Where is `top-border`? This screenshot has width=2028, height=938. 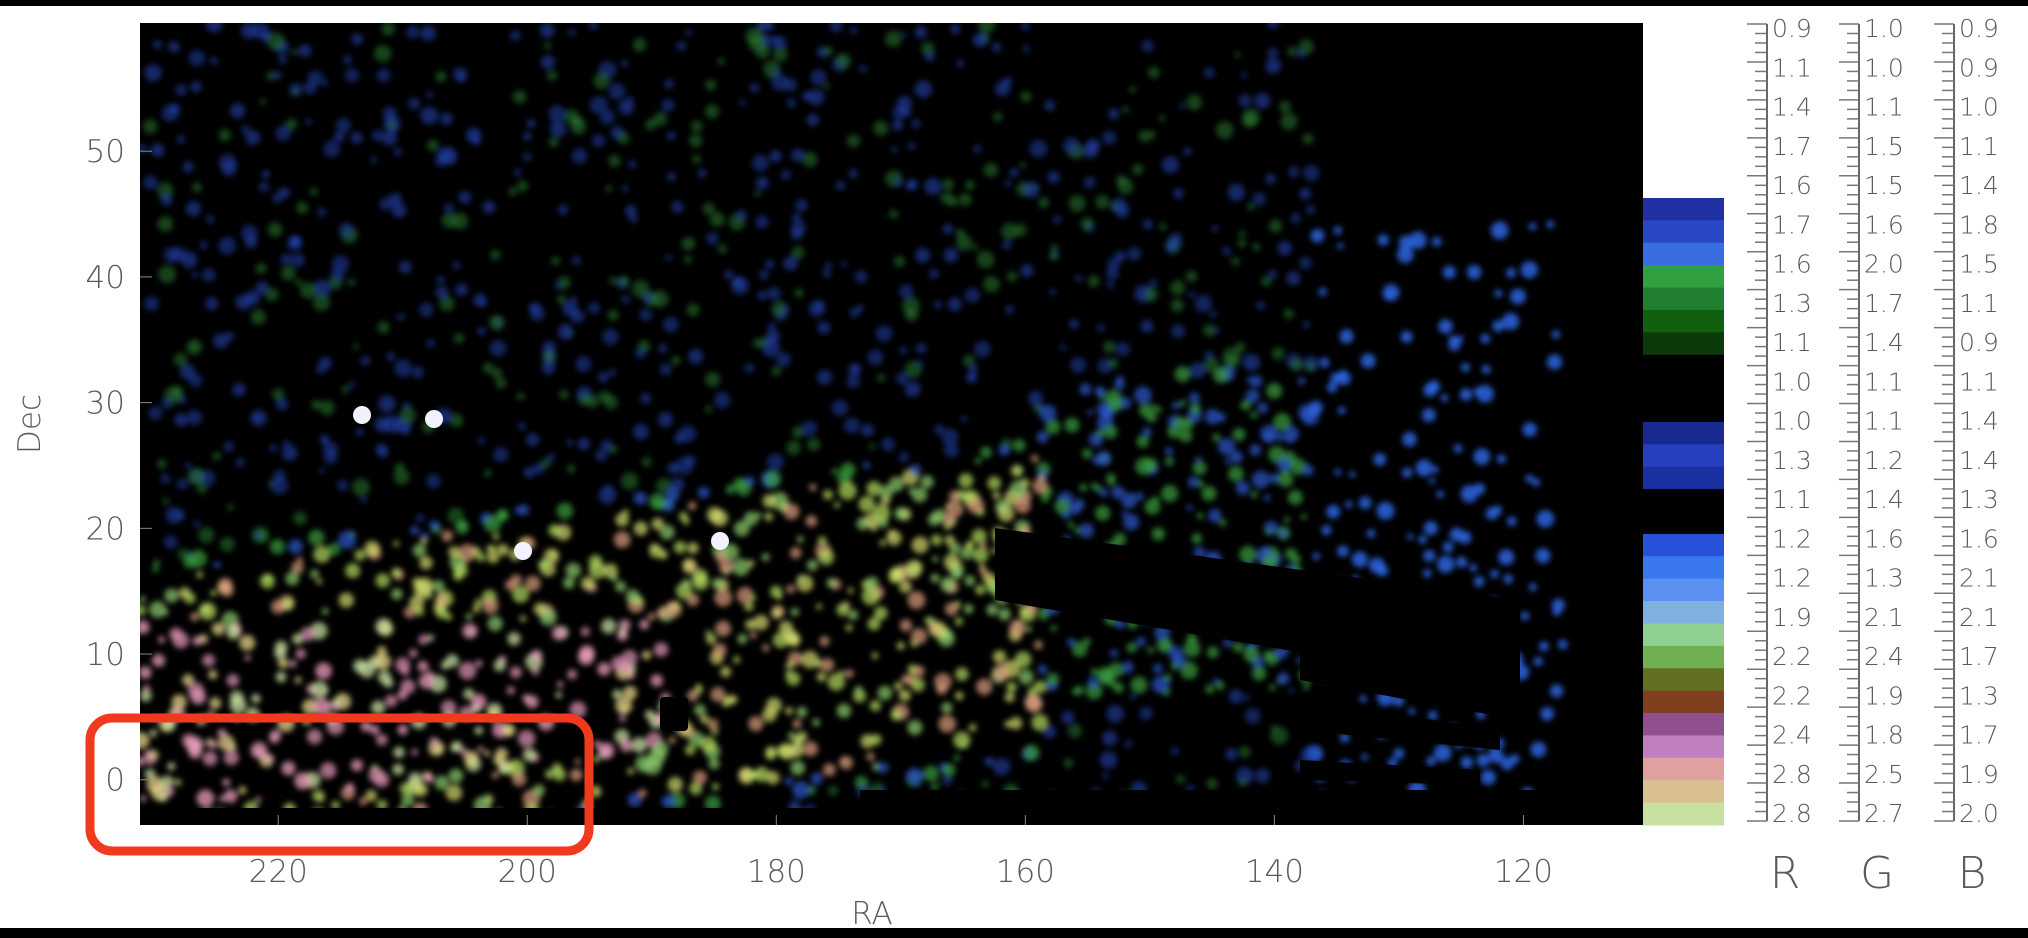
top-border is located at coordinates (1014, 3).